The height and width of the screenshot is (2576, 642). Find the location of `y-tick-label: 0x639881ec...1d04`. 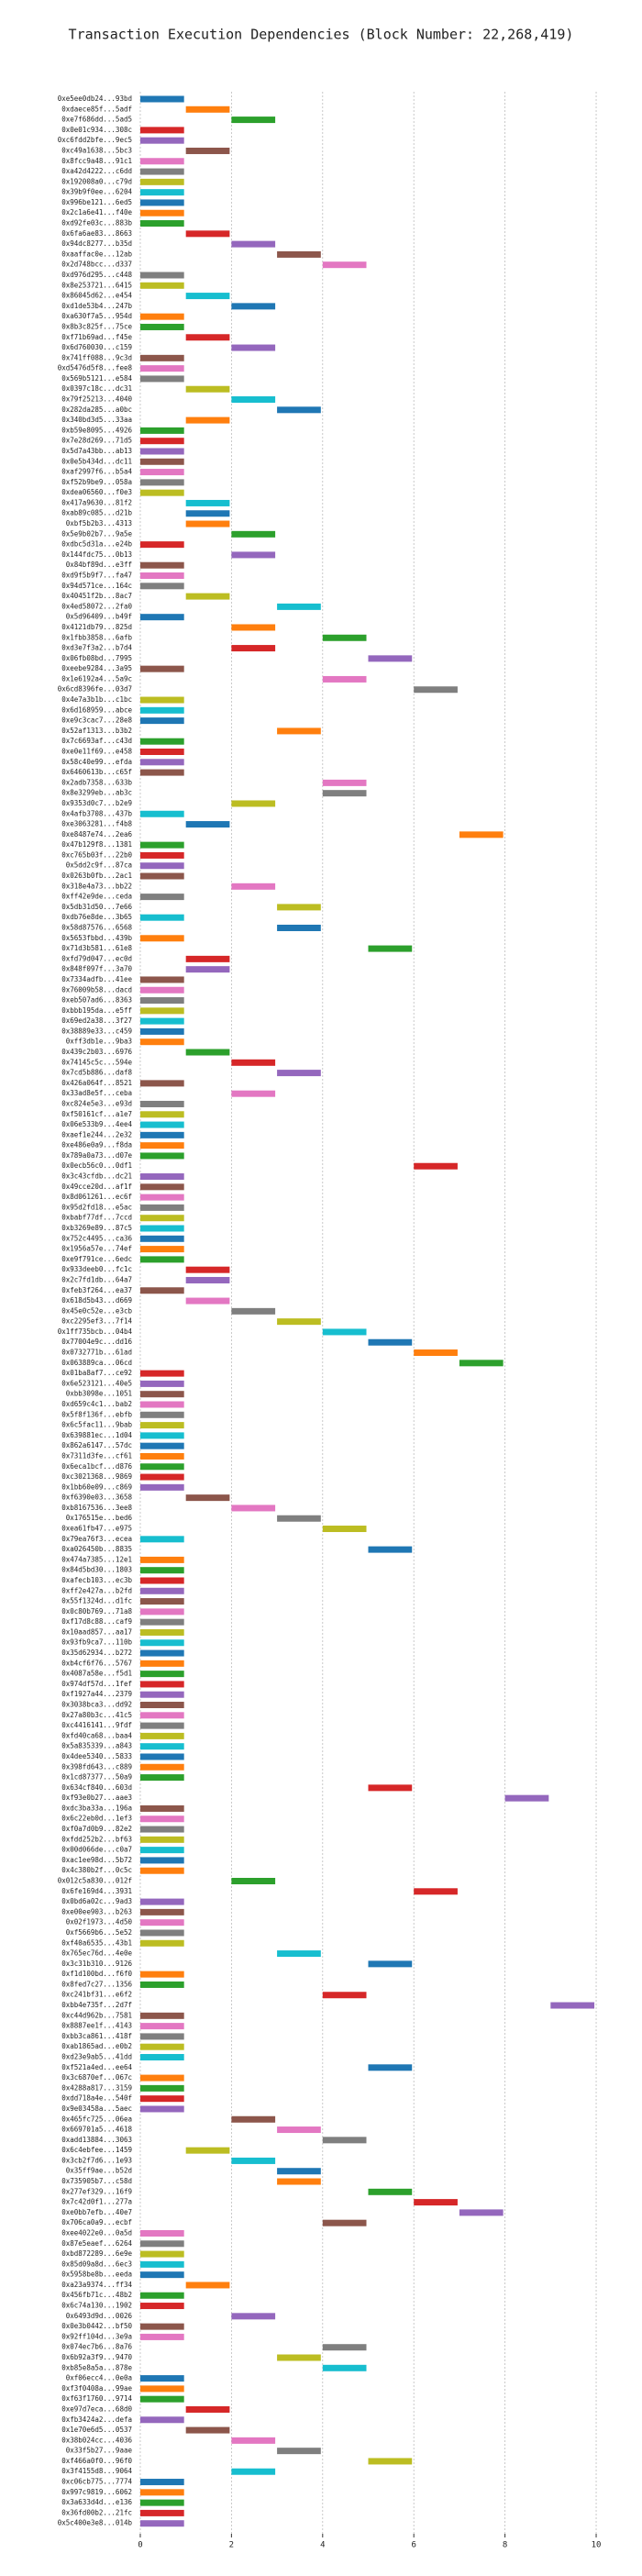

y-tick-label: 0x639881ec...1d04 is located at coordinates (96, 1435).